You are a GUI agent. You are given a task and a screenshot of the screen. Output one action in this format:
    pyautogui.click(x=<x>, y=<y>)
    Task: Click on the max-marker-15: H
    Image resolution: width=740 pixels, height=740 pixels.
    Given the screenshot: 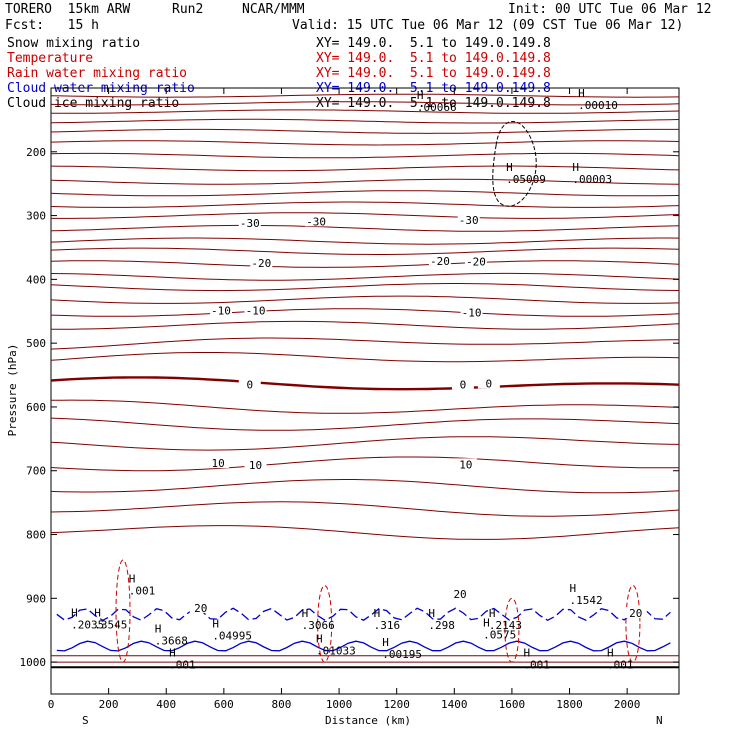 What is the action you would take?
    pyautogui.click(x=385, y=642)
    